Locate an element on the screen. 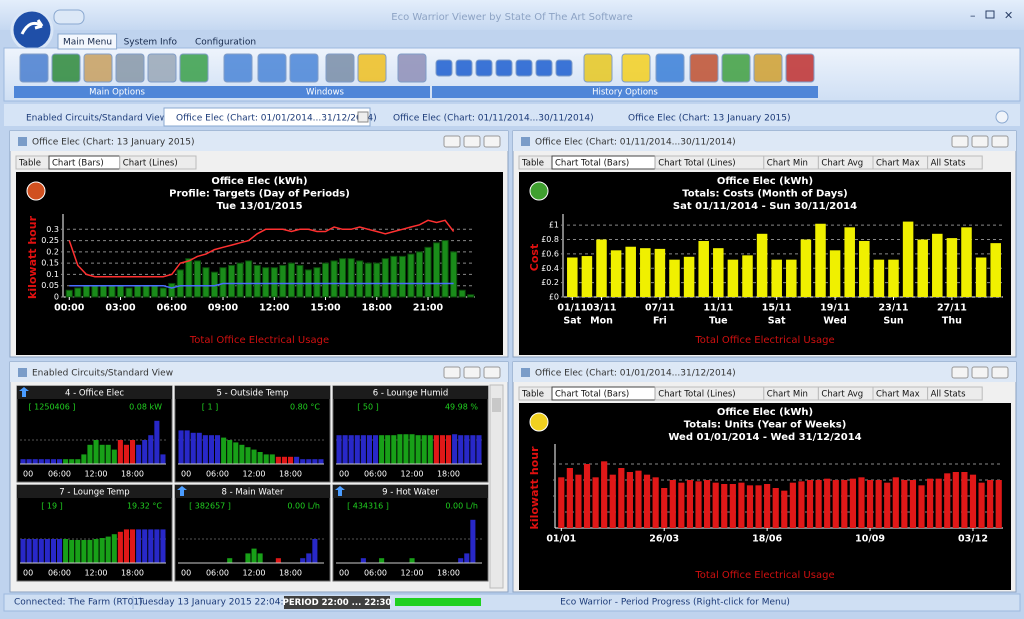  menu-tab: Main Menu is located at coordinates (87, 43).